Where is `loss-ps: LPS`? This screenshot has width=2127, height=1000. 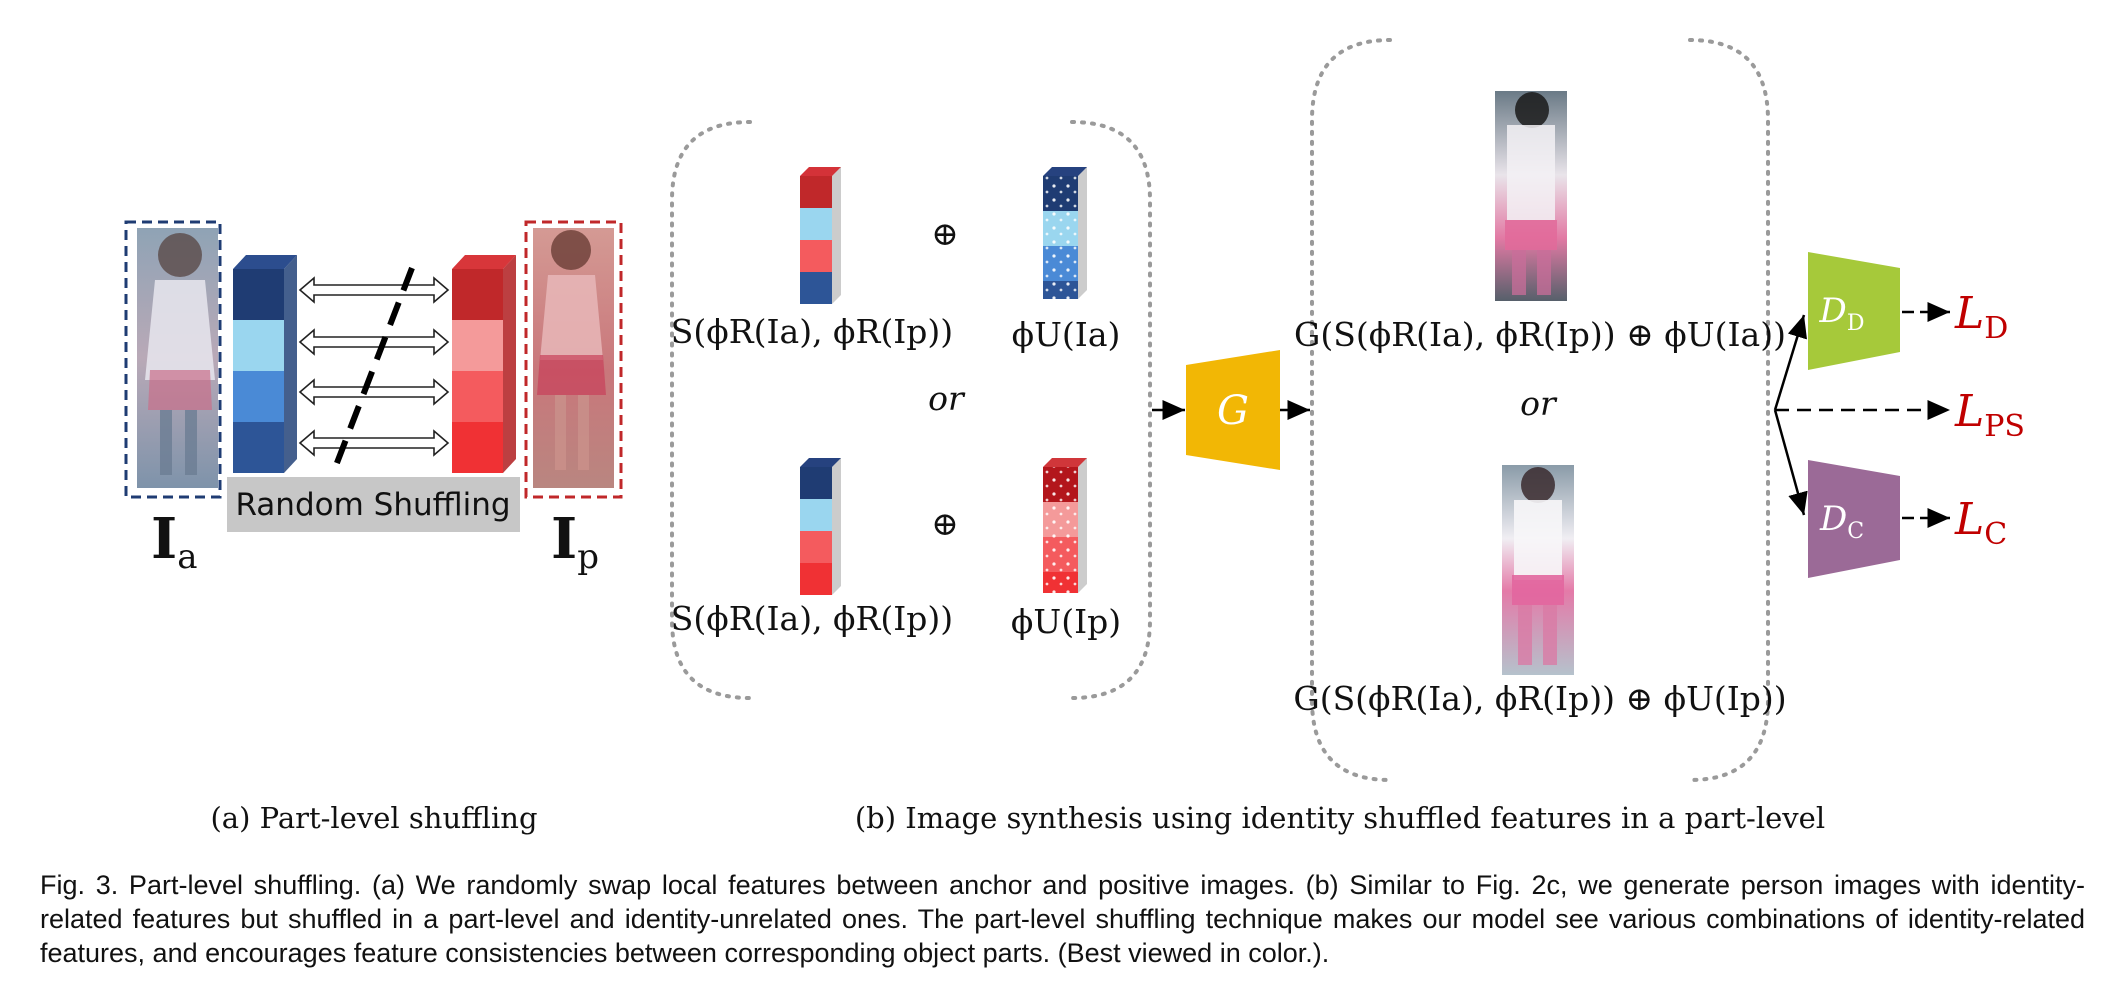 loss-ps: LPS is located at coordinates (1989, 415).